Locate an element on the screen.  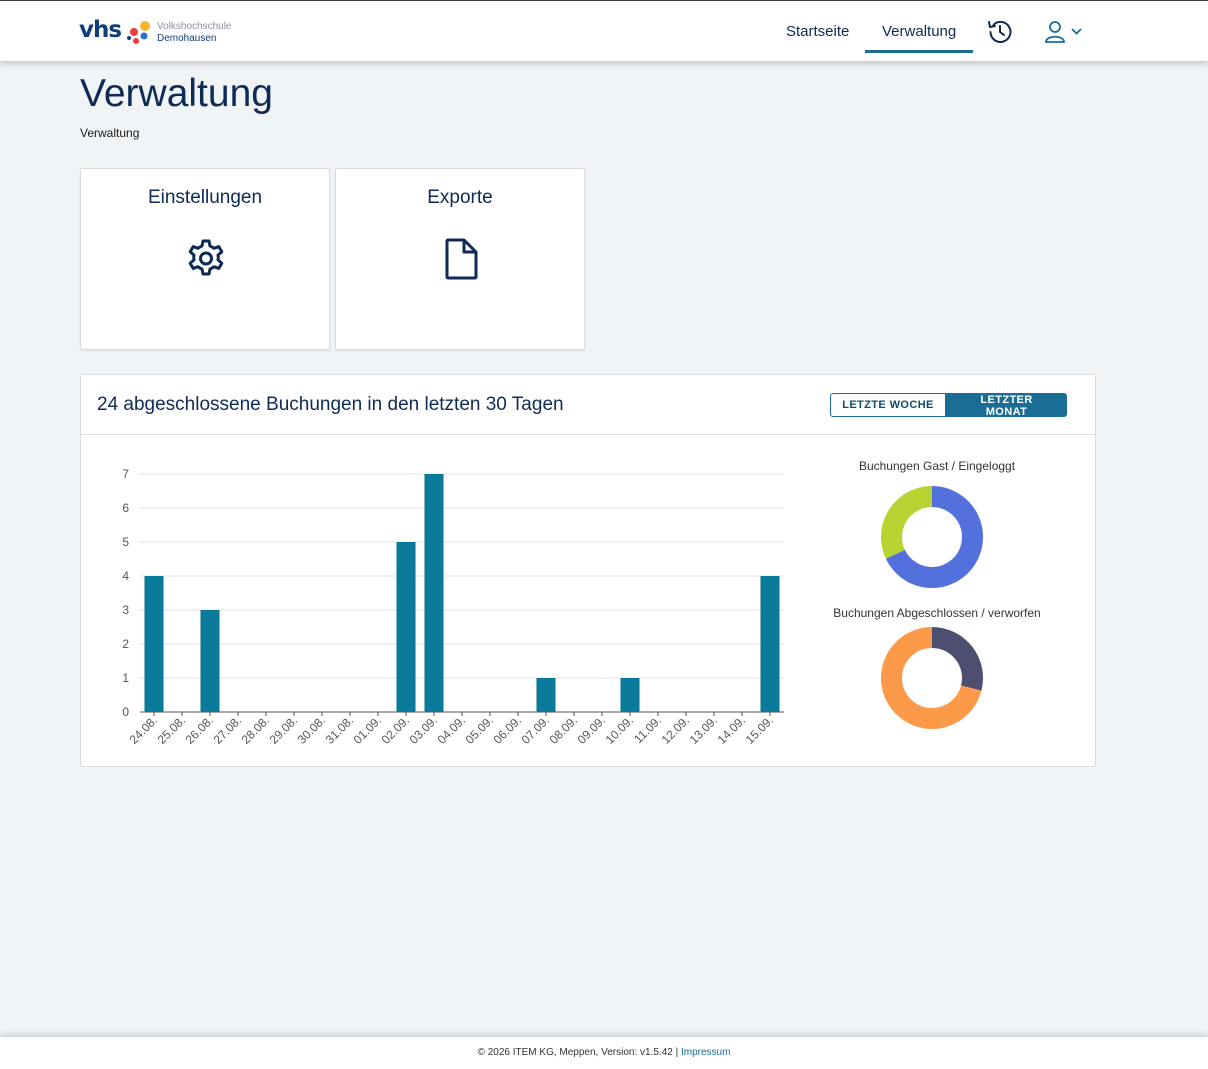
x-tick-label: 10.09. is located at coordinates (619, 729).